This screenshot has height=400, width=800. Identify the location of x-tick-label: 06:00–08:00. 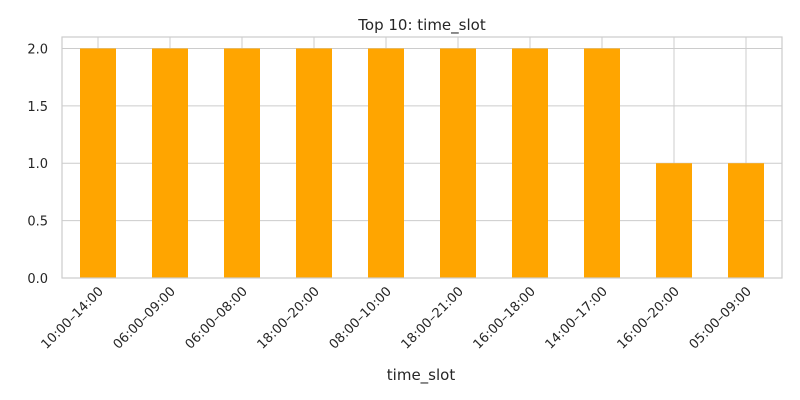
(217, 318).